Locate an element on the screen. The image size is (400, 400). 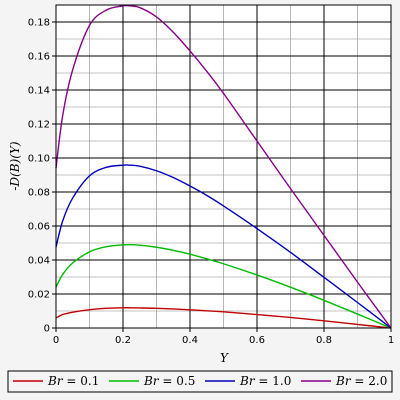
x-tick-label: 0.4 is located at coordinates (190, 340).